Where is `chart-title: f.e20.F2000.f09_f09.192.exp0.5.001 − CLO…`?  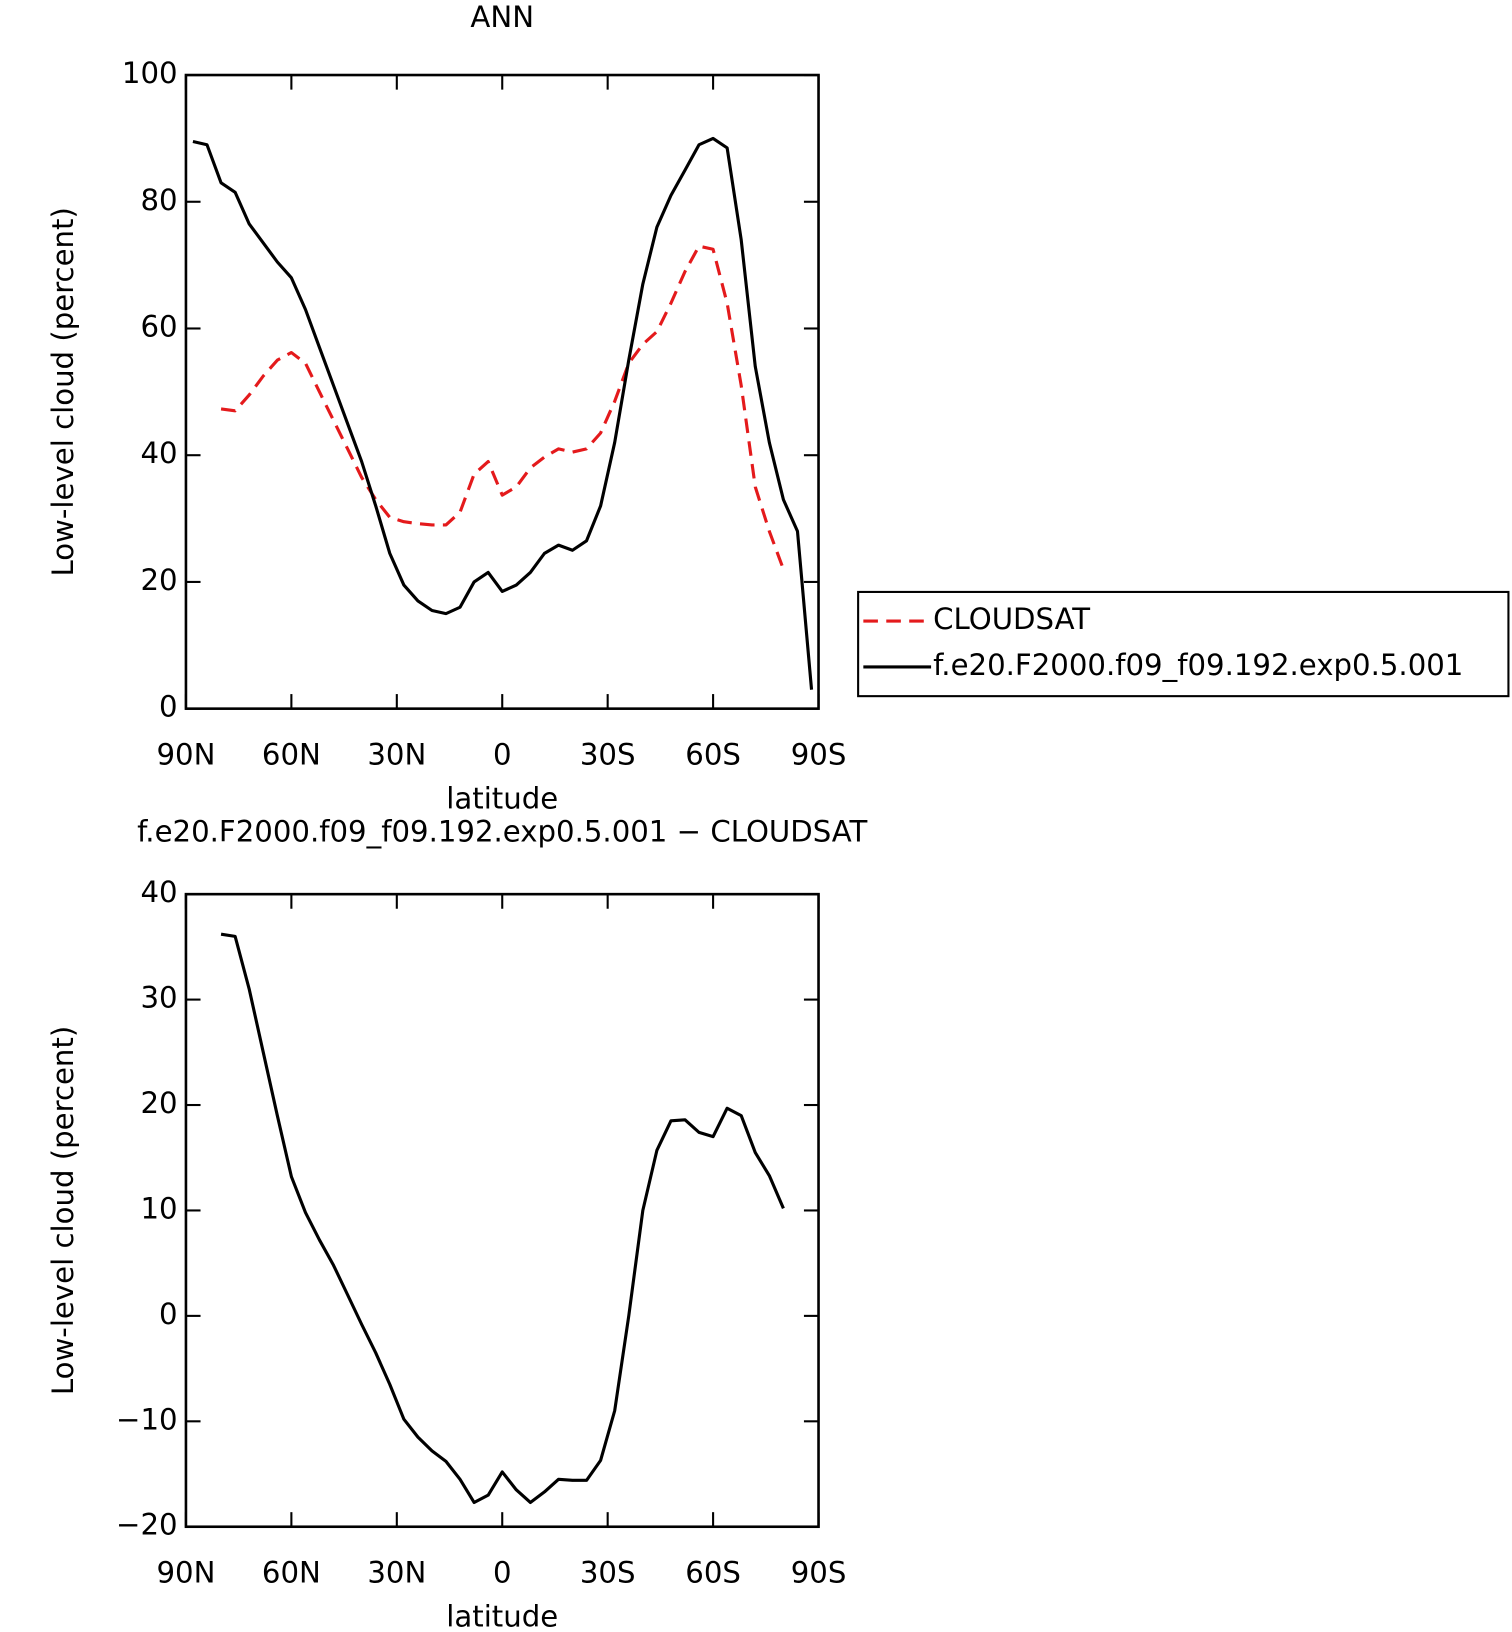 chart-title: f.e20.F2000.f09_f09.192.exp0.5.001 − CLO… is located at coordinates (502, 832).